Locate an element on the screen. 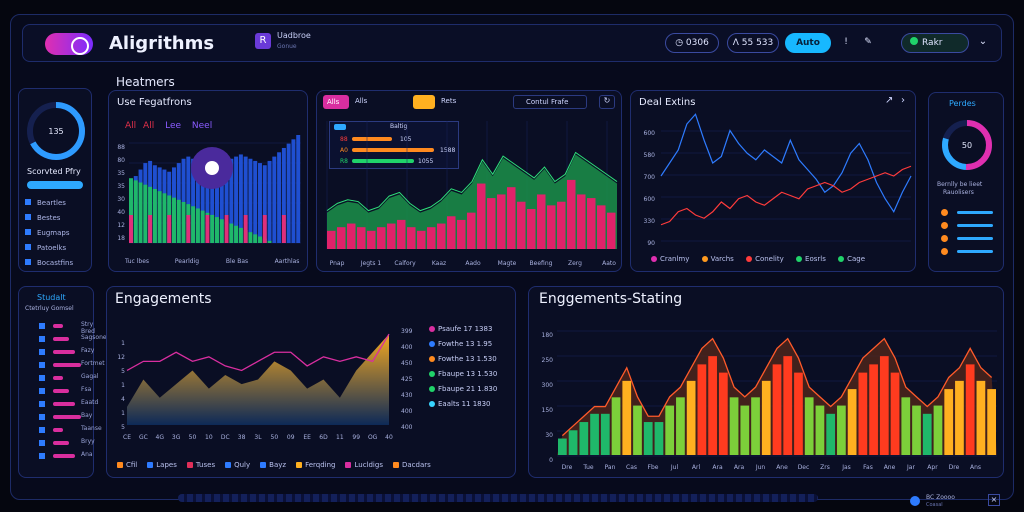  tab-all: All is located at coordinates (131, 126).